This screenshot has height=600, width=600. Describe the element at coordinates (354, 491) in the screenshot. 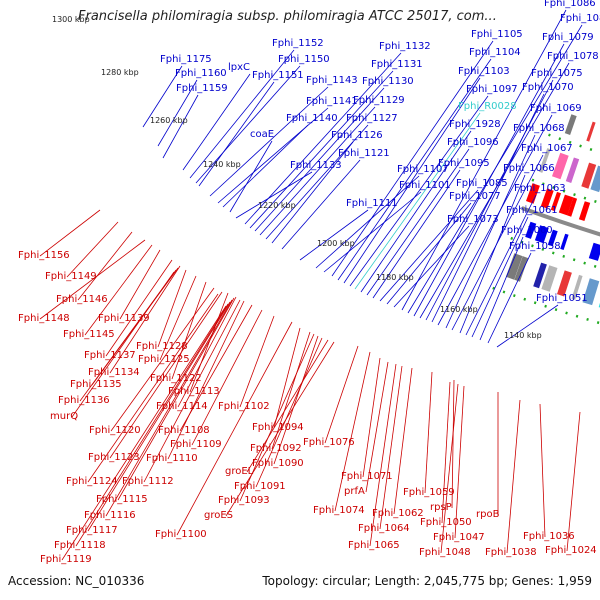

I see `gene-label: prfA` at that location.